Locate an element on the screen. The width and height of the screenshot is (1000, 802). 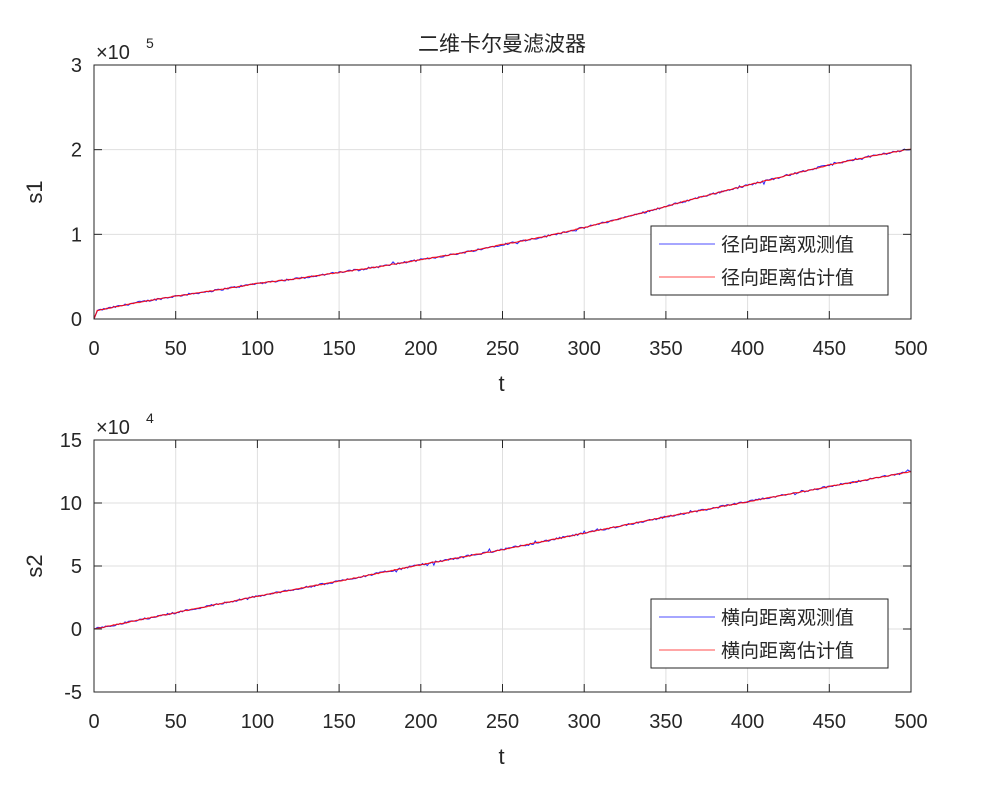
y-tick-label: 2 is located at coordinates (76, 151).